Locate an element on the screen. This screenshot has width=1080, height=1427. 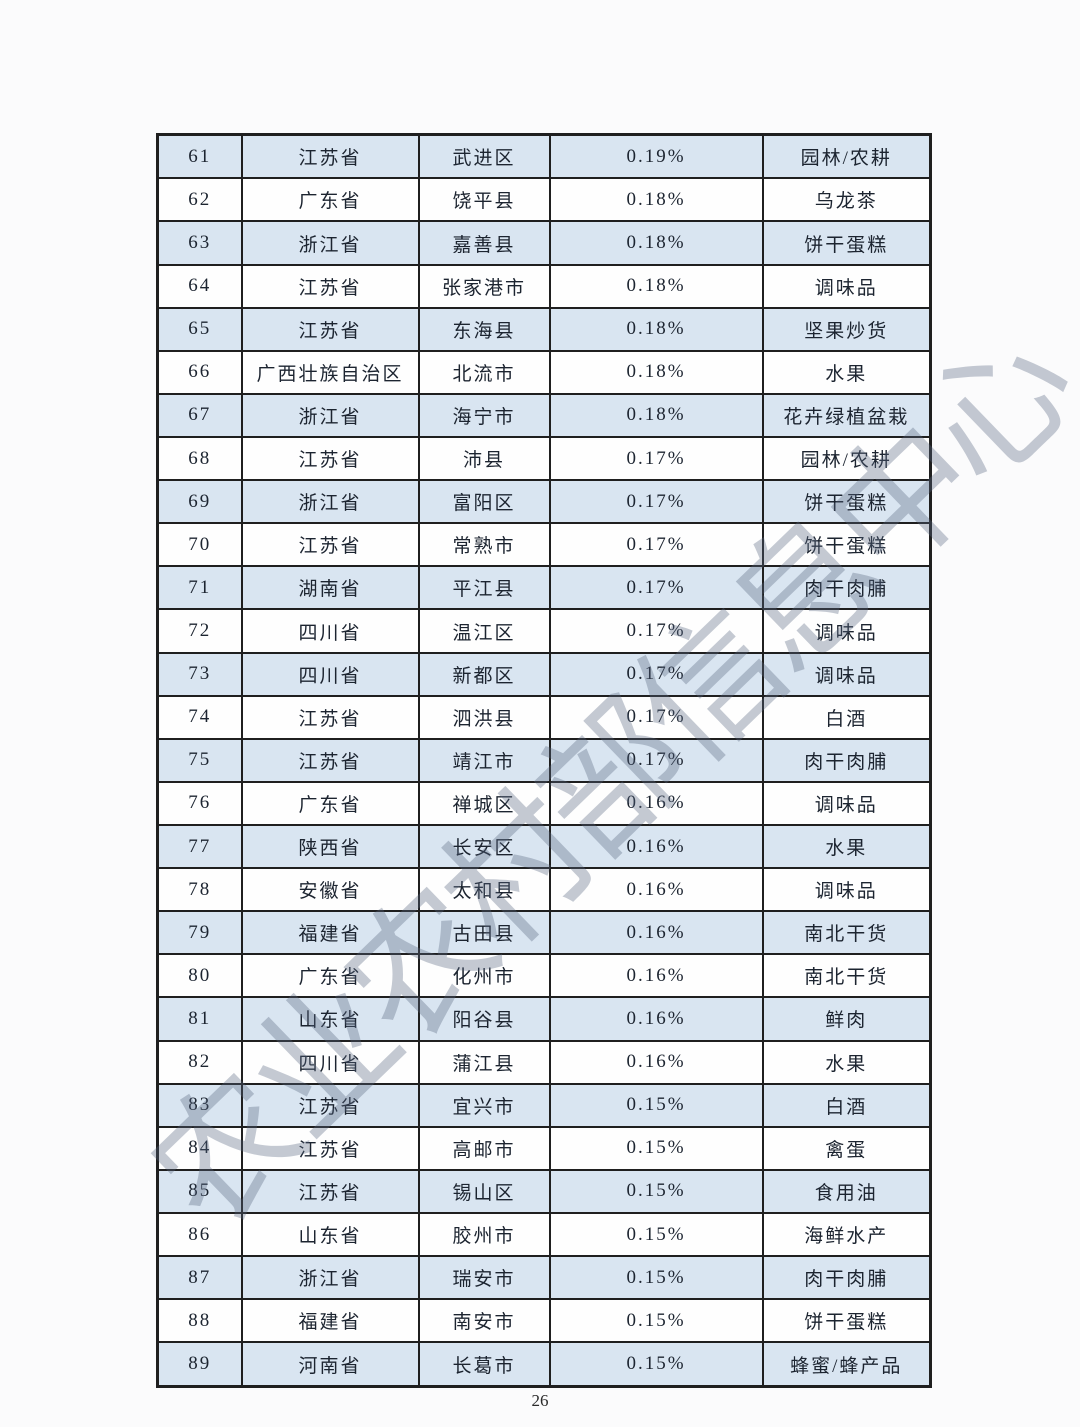
cell-rank: 74 is located at coordinates (199, 717).